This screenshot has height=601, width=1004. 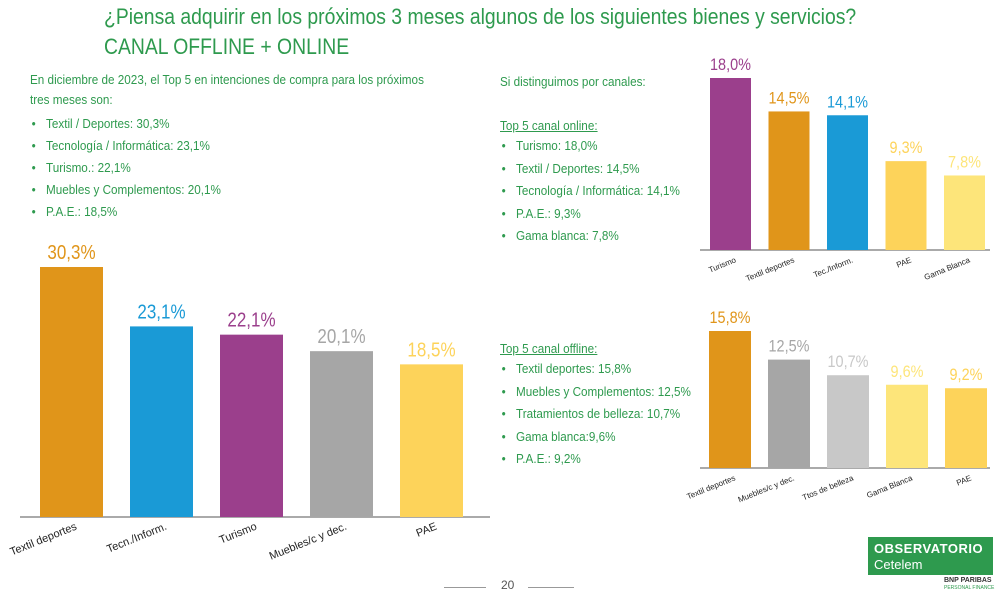 I want to click on bullet: Gama blanca:9,6%, so click(x=559, y=436).